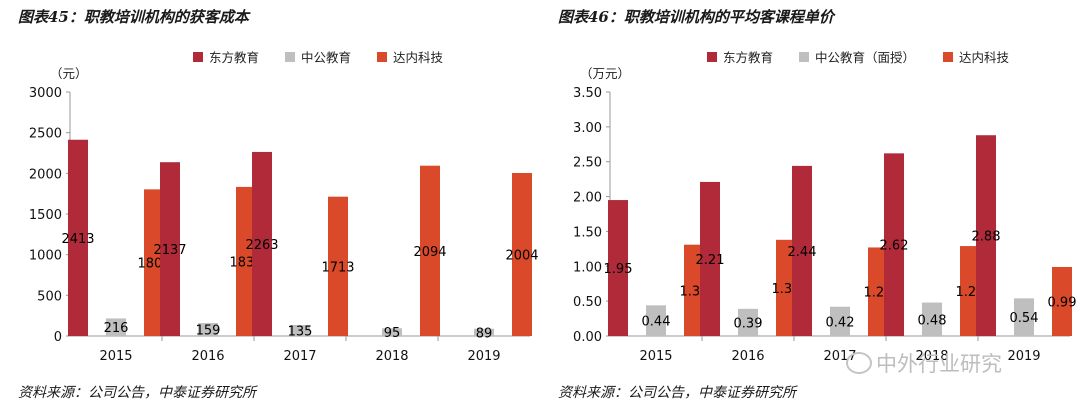 The image size is (1080, 410). I want to click on data-label: 2263, so click(261, 245).